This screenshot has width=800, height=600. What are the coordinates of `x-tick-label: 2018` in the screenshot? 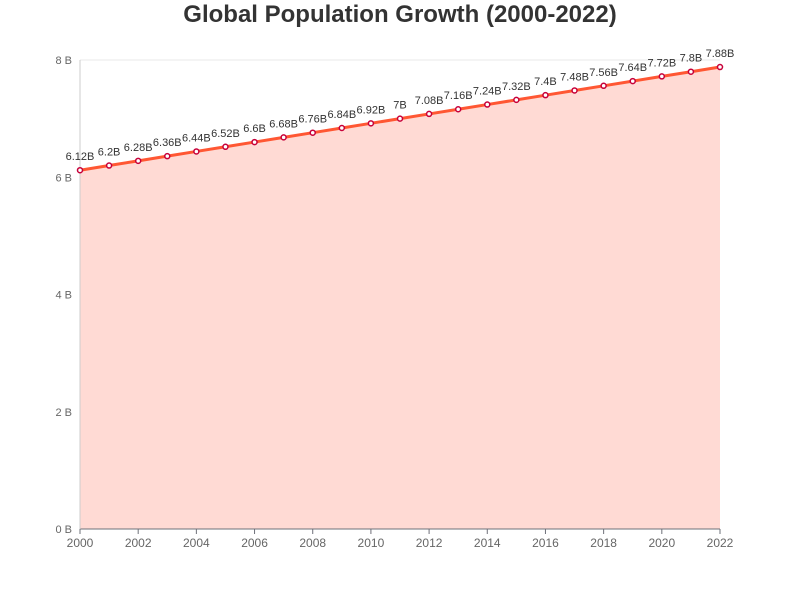 It's located at (603, 543).